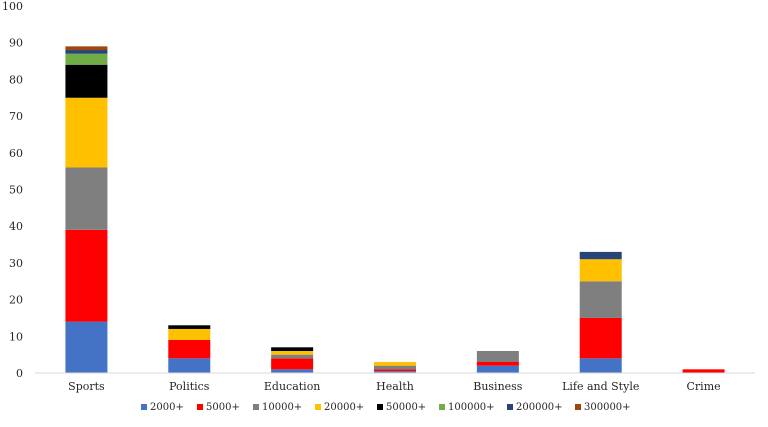  Describe the element at coordinates (16, 43) in the screenshot. I see `y-tick-label: 90` at that location.